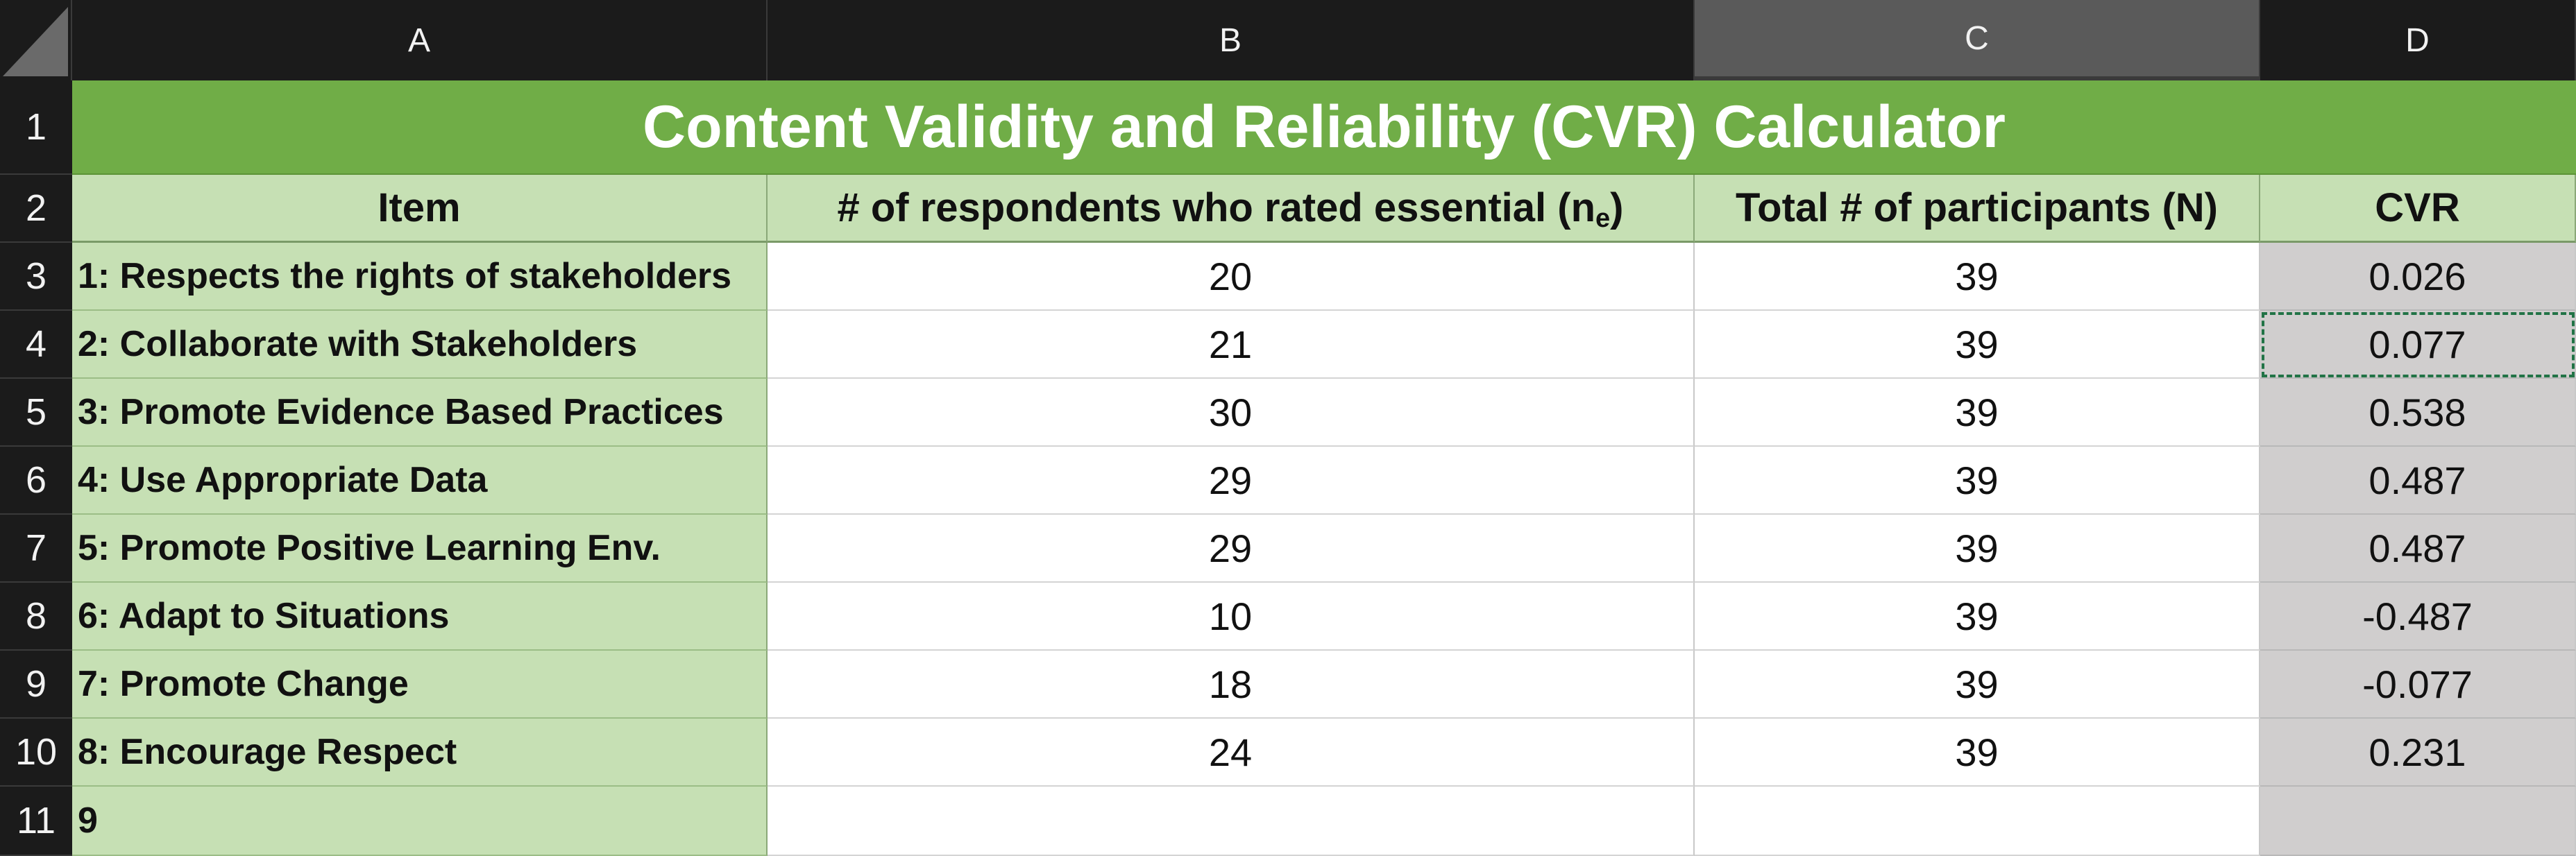 The height and width of the screenshot is (856, 2576). What do you see at coordinates (1231, 40) in the screenshot?
I see `column-header-b: B` at bounding box center [1231, 40].